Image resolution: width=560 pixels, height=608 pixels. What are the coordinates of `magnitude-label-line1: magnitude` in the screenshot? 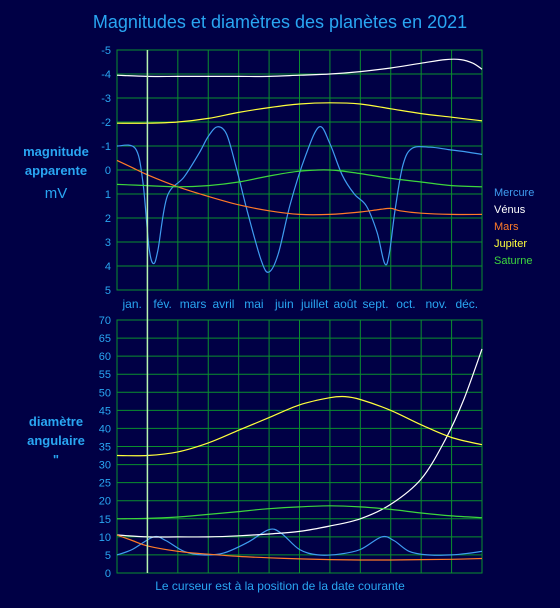 It's located at (56, 151).